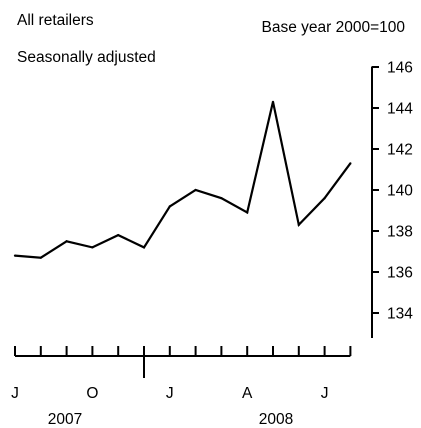  What do you see at coordinates (400, 150) in the screenshot?
I see `y-tick-label: 142` at bounding box center [400, 150].